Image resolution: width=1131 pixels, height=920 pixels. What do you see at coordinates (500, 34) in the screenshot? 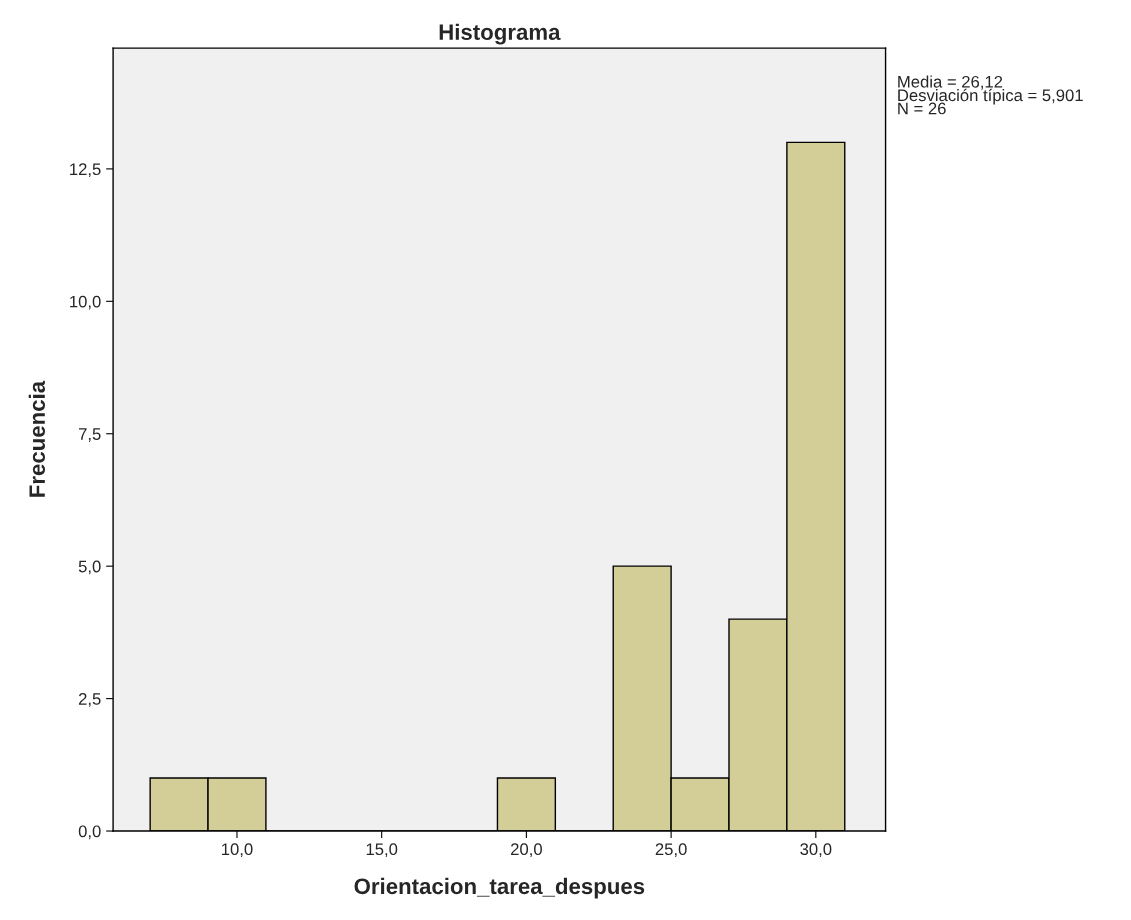
I see `chart-title: Histograma` at bounding box center [500, 34].